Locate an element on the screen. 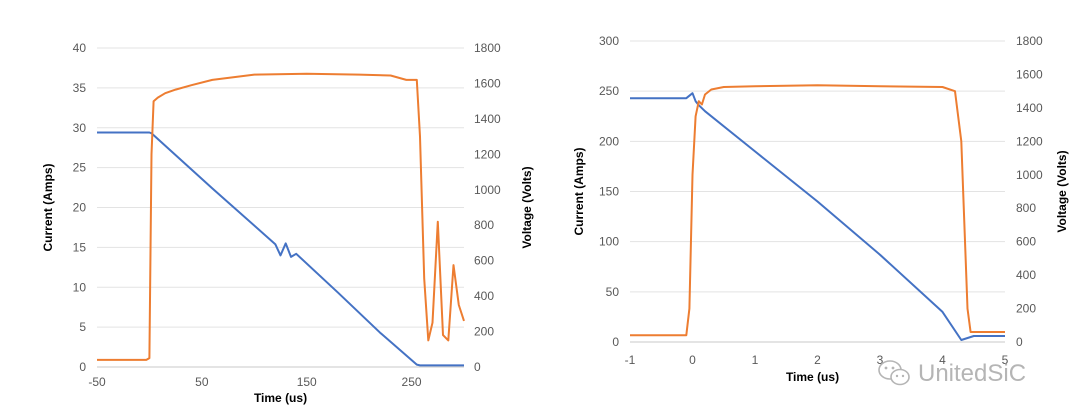 This screenshot has width=1080, height=415. y-tick-label: 50 is located at coordinates (613, 292).